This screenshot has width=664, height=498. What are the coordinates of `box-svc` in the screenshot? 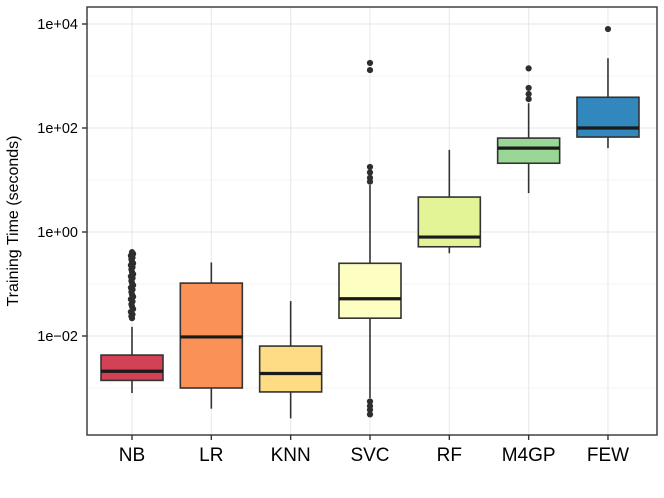 It's located at (370, 290).